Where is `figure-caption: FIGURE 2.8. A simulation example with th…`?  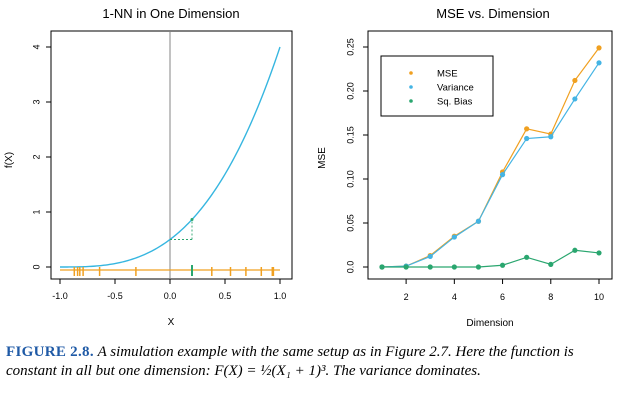
figure-caption: FIGURE 2.8. A simulation example with th… is located at coordinates (310, 362).